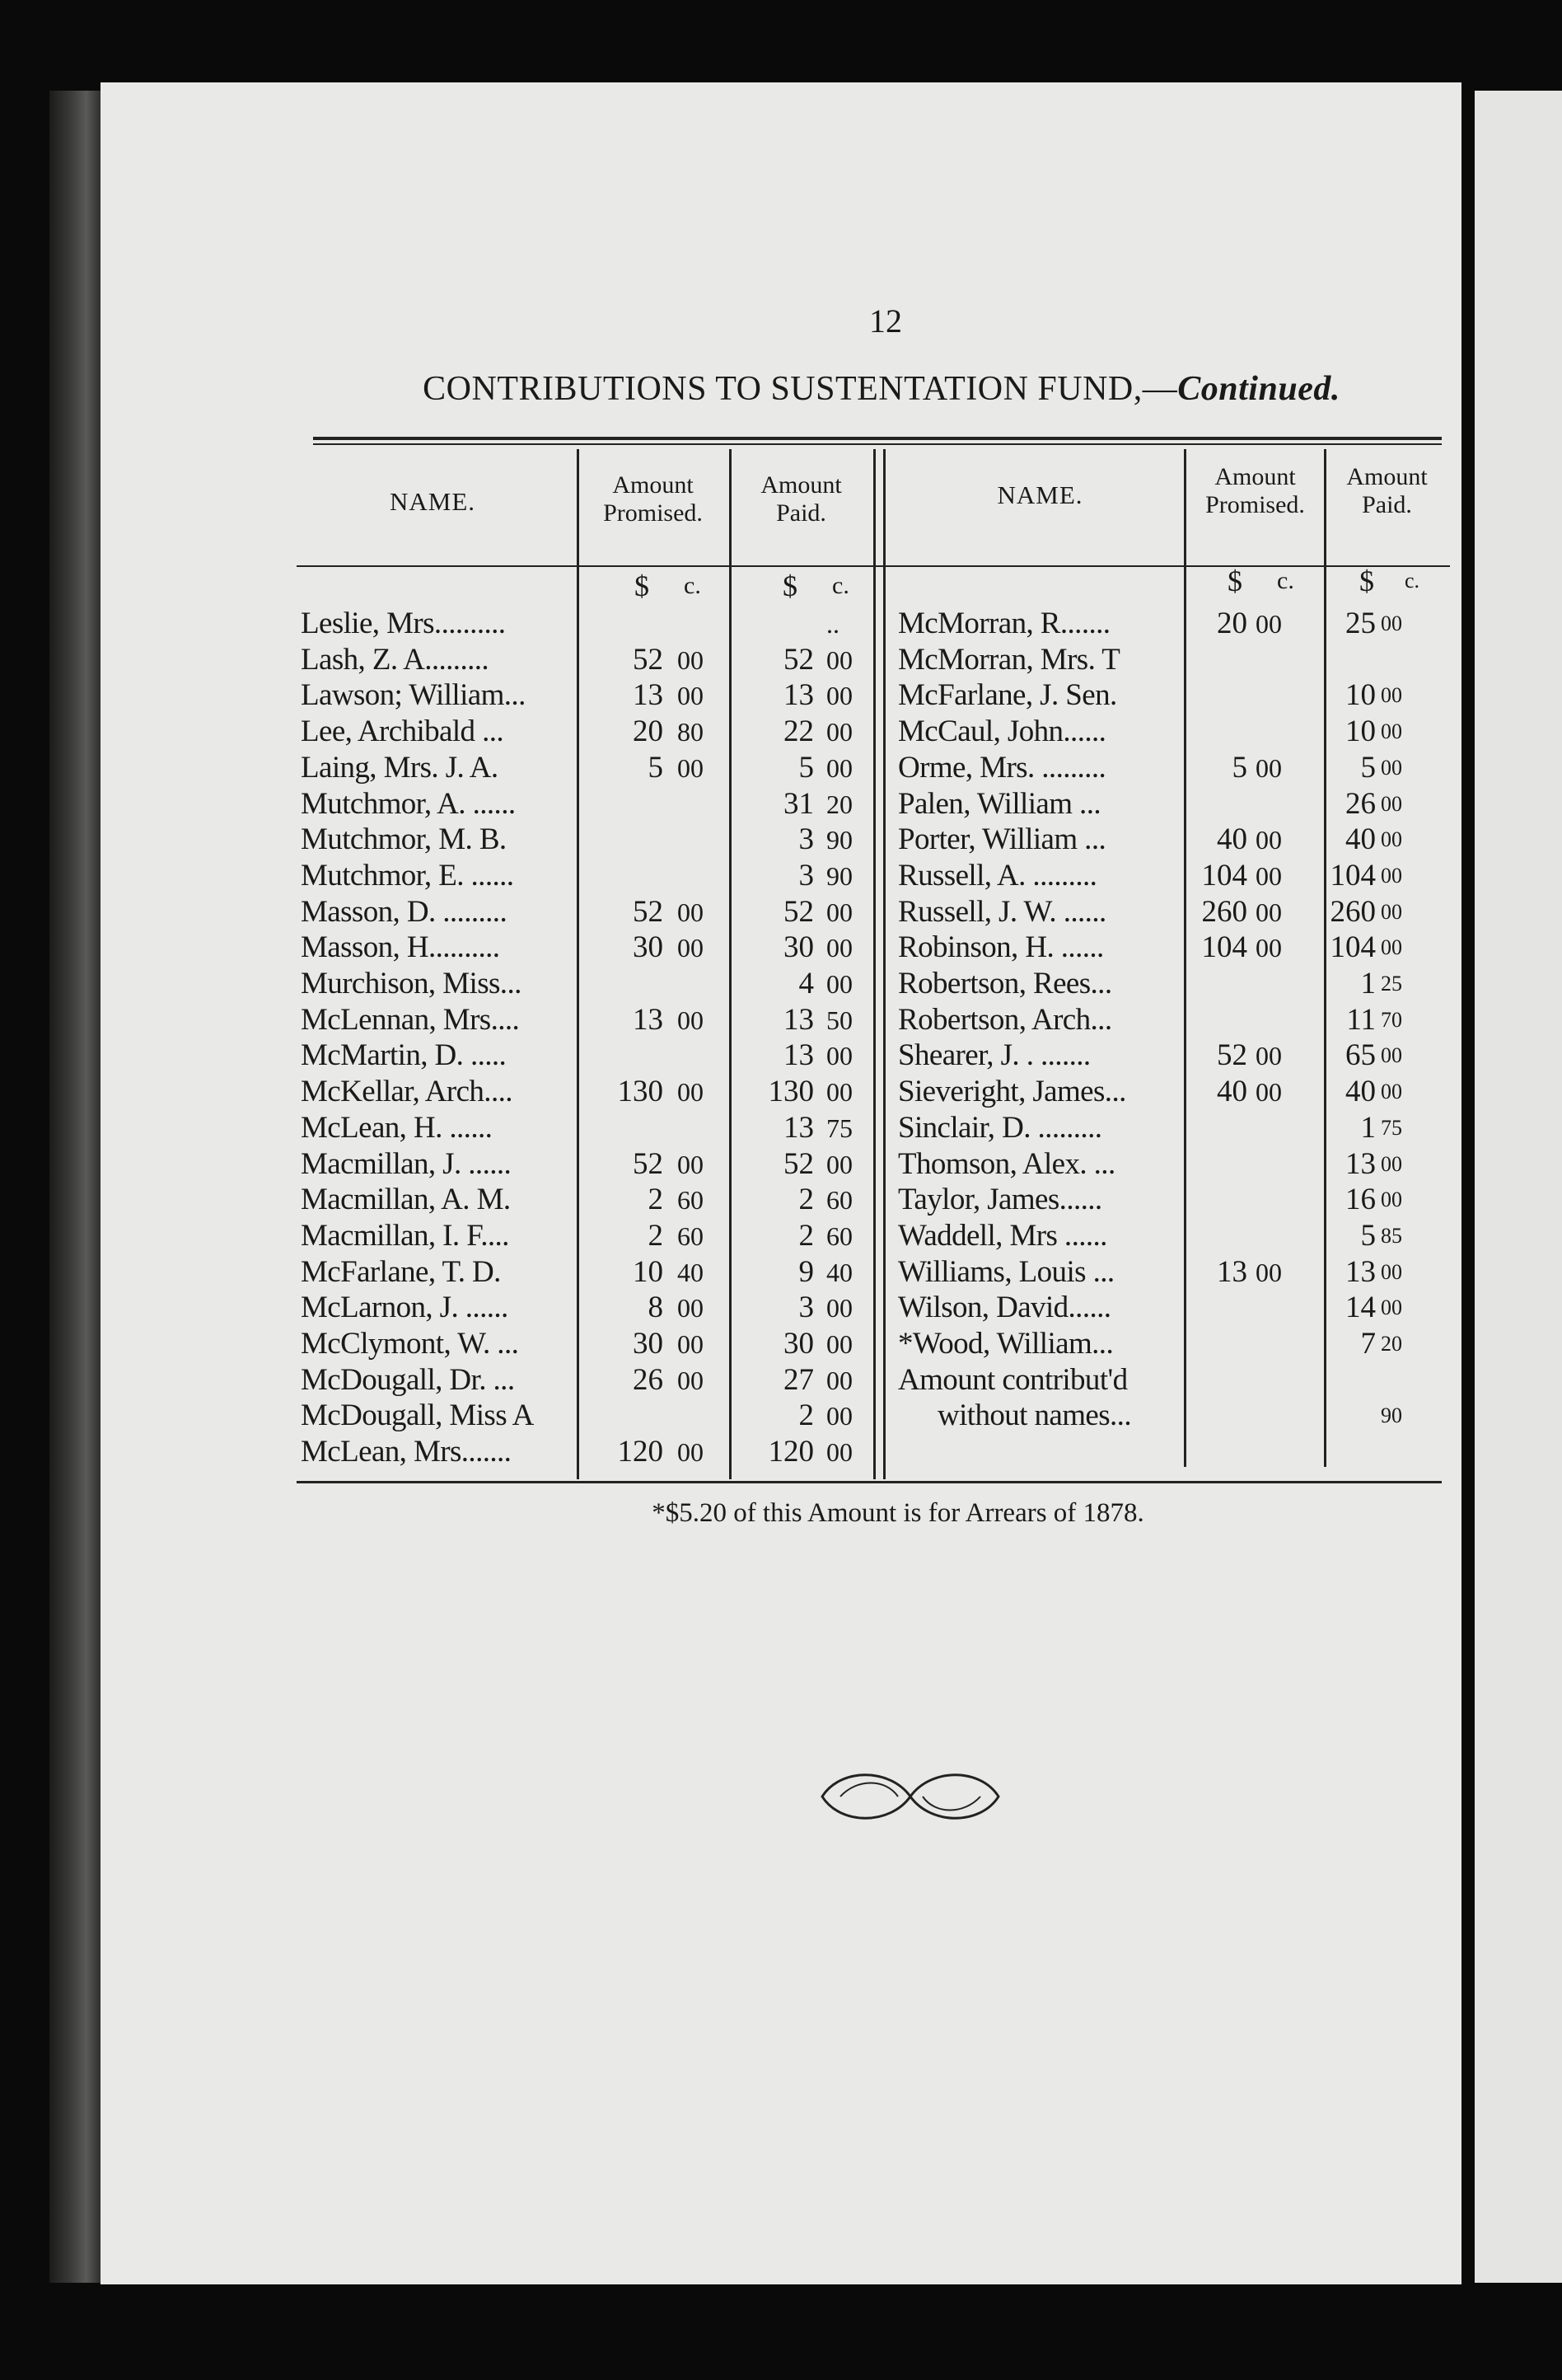  What do you see at coordinates (401, 1271) in the screenshot?
I see `contributor-name: McFarlane, T. D.` at bounding box center [401, 1271].